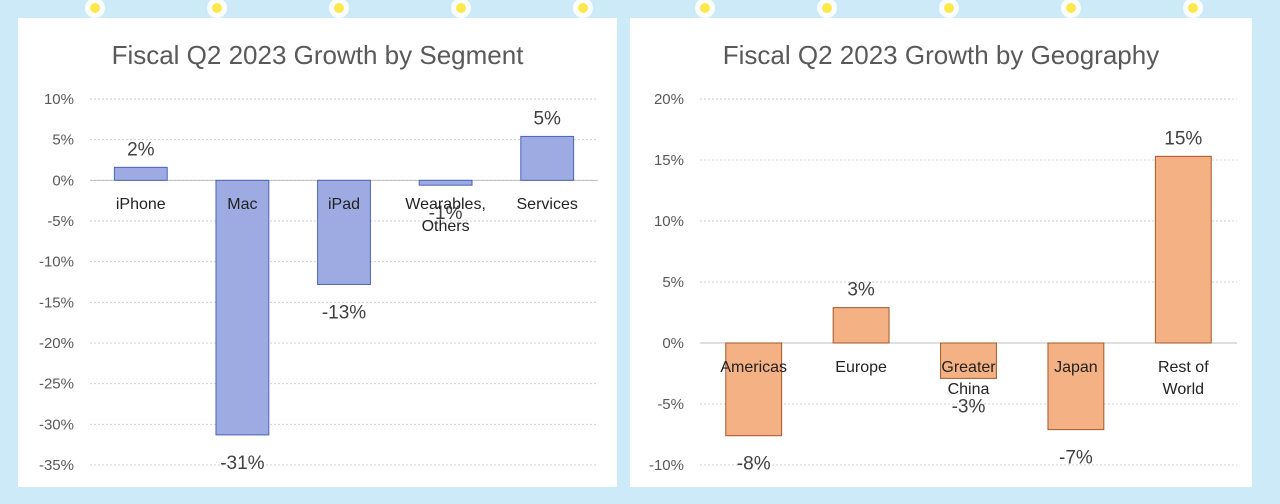 The width and height of the screenshot is (1280, 504). Describe the element at coordinates (861, 367) in the screenshot. I see `x-tick-label: Europe` at that location.